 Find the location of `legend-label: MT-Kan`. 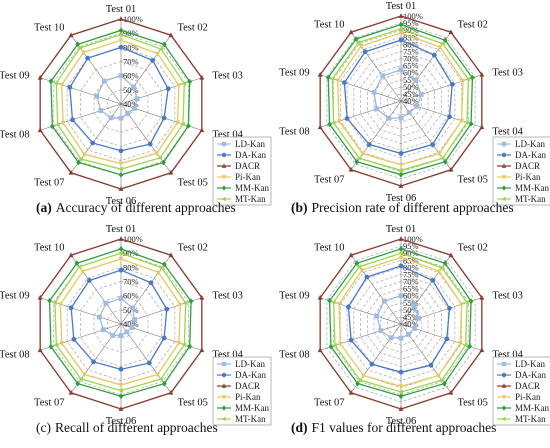

legend-label: MT-Kan is located at coordinates (250, 199).